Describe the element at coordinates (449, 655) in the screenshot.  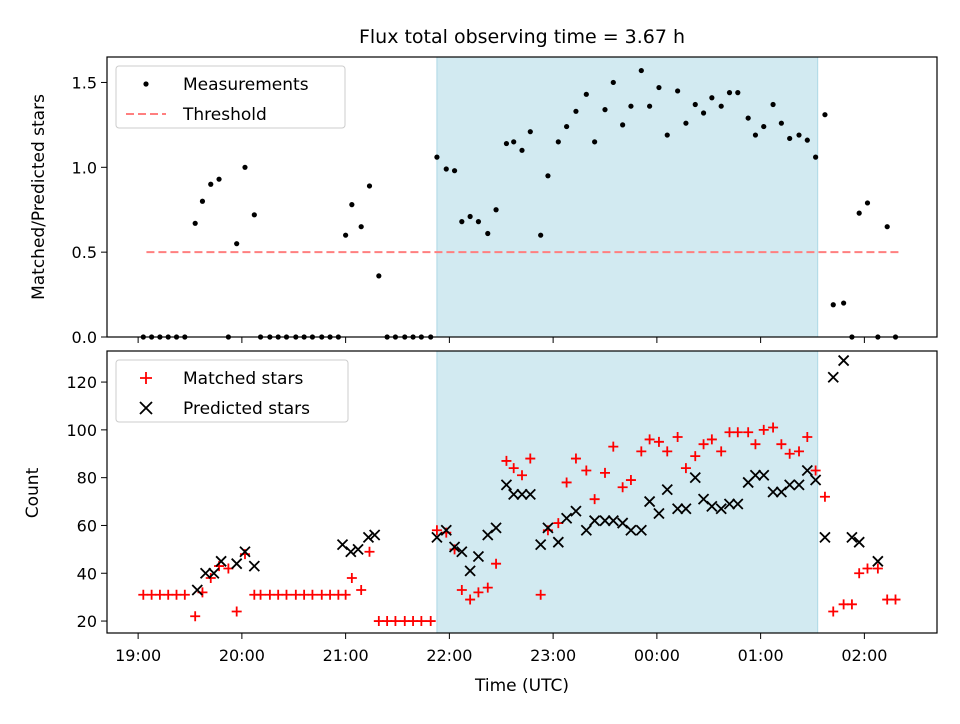
I see `x-tick-label: 22:00` at that location.